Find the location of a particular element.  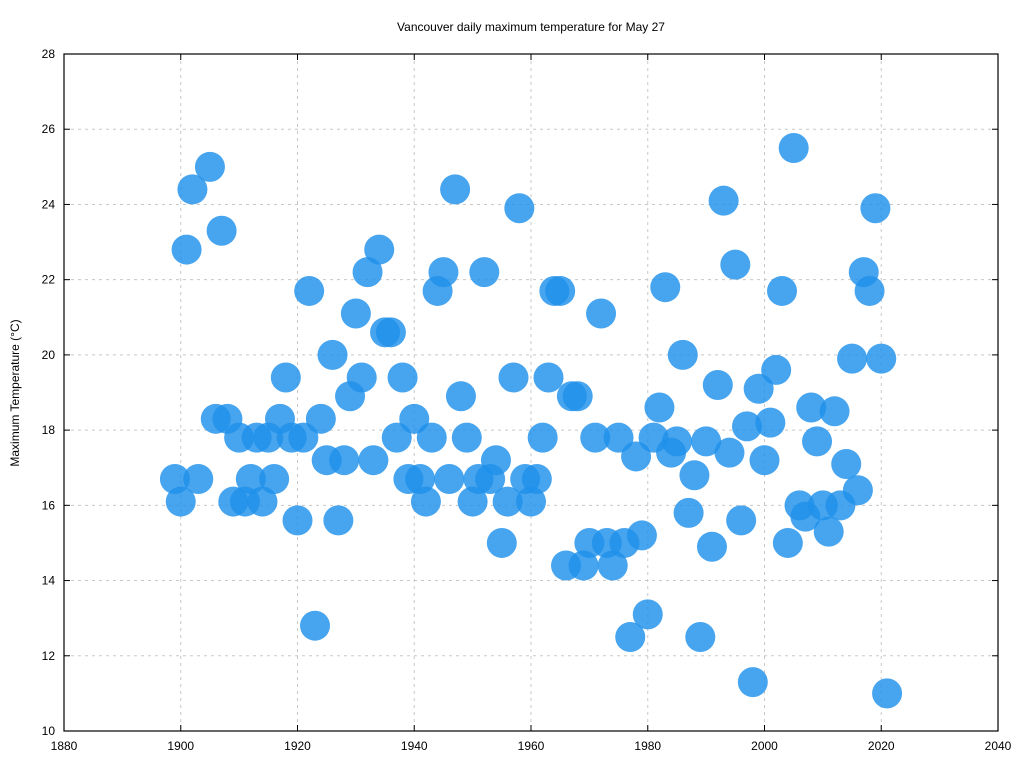

y-tick-label: 28 is located at coordinates (49, 54).